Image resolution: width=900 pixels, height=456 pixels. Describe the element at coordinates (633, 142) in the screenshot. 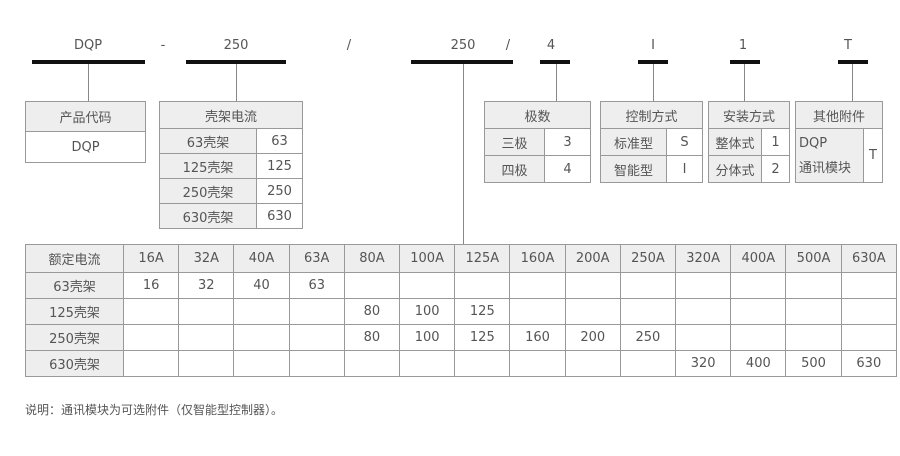

I see `cell: 标准型` at that location.